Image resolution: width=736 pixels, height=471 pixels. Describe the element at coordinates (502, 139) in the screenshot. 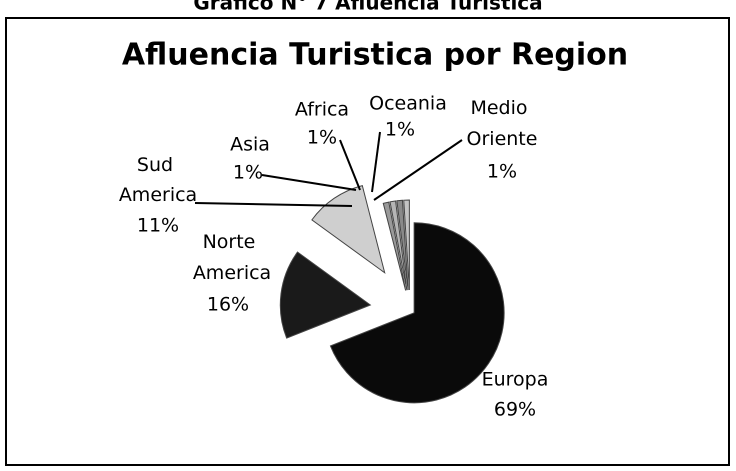

I see `label-line: Oriente` at that location.